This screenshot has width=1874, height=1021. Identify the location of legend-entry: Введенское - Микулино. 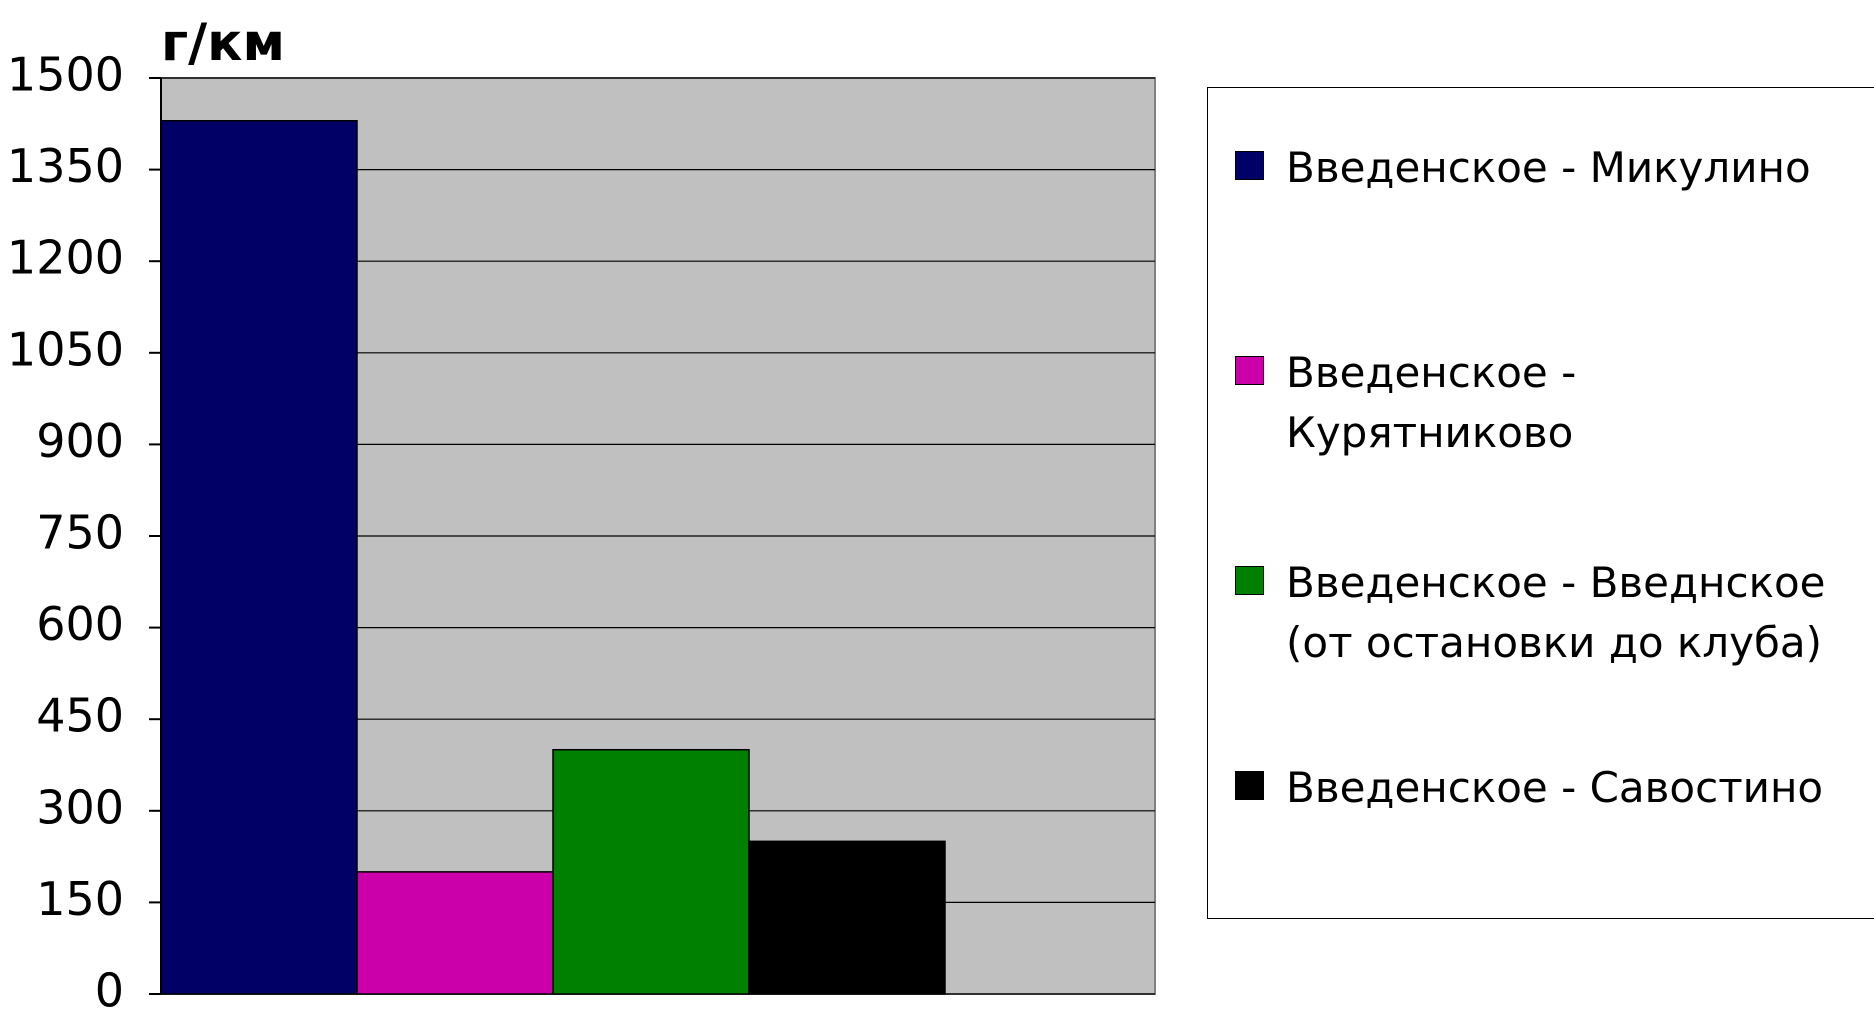
(1554, 168).